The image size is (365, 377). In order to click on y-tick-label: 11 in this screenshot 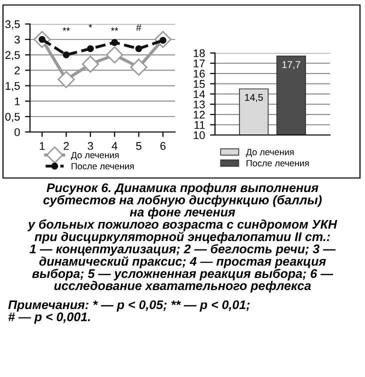, I will do `click(199, 125)`.